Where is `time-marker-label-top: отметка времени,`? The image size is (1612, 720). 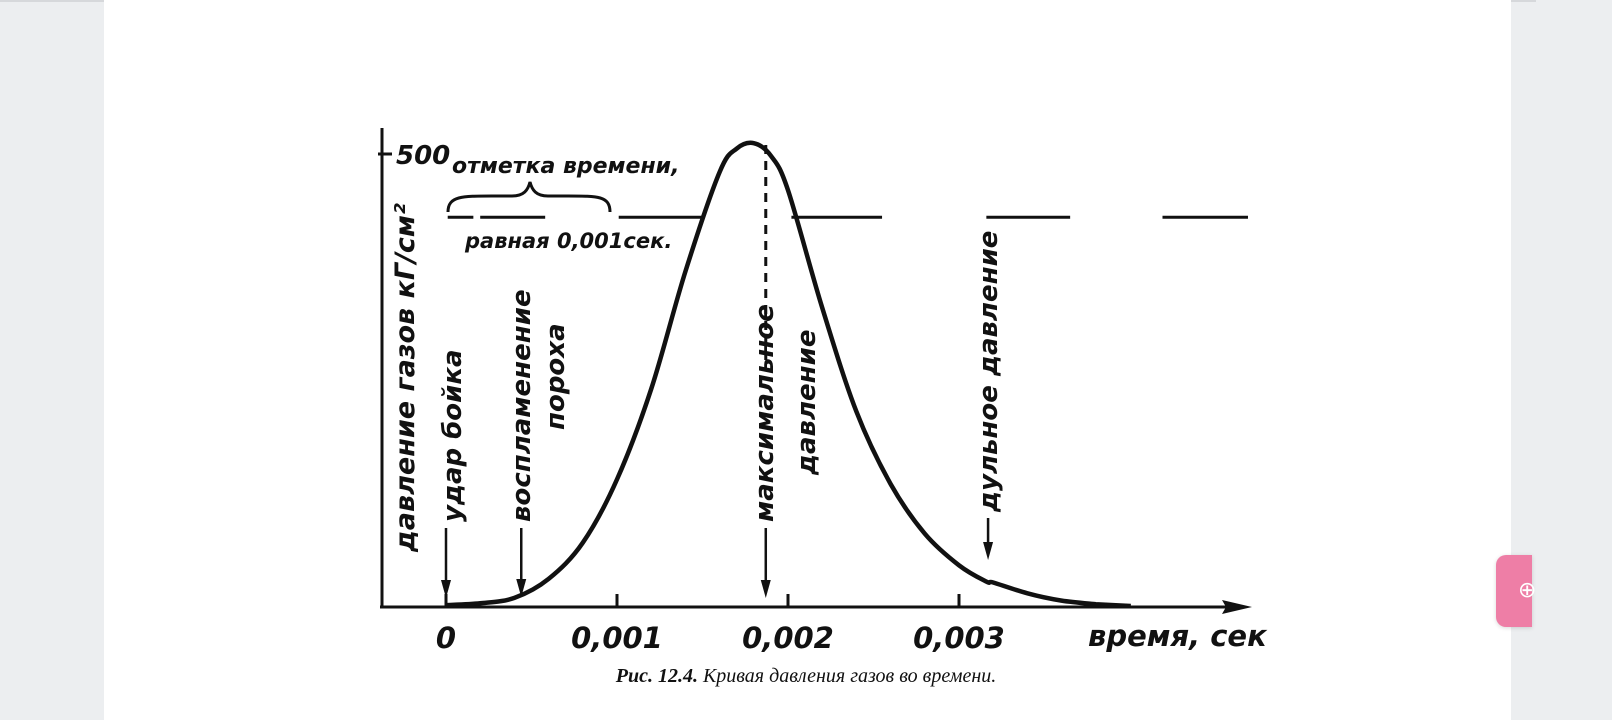 time-marker-label-top: отметка времени, is located at coordinates (565, 166).